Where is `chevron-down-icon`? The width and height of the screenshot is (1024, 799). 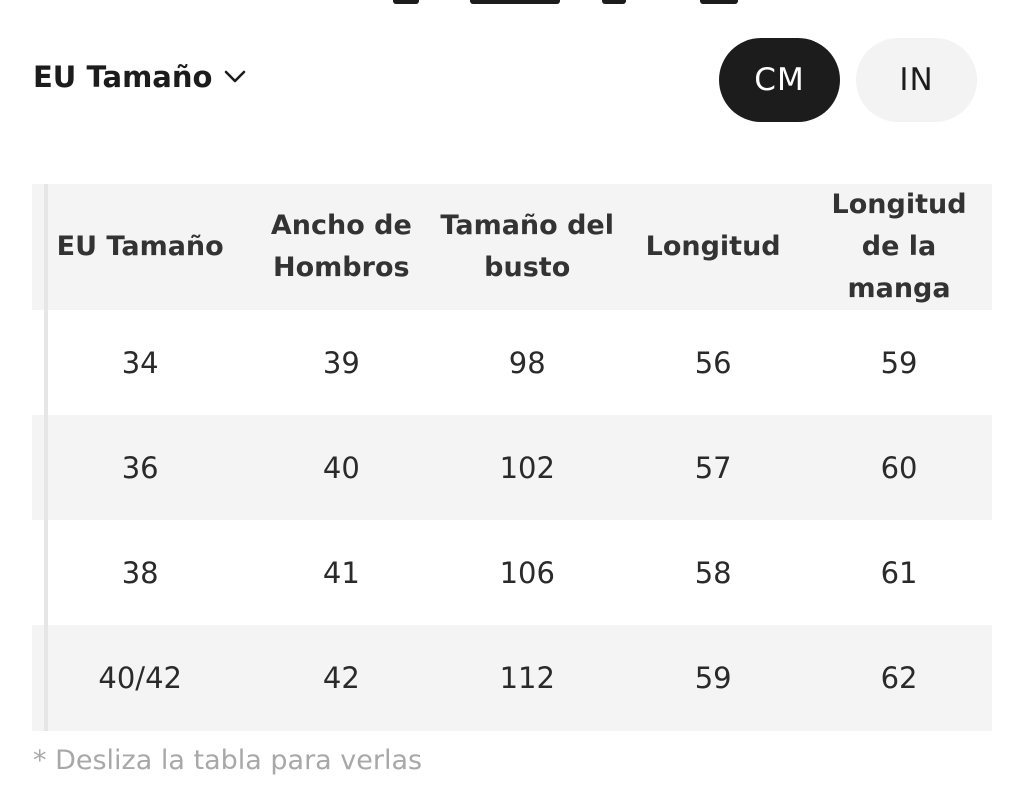
chevron-down-icon is located at coordinates (235, 76).